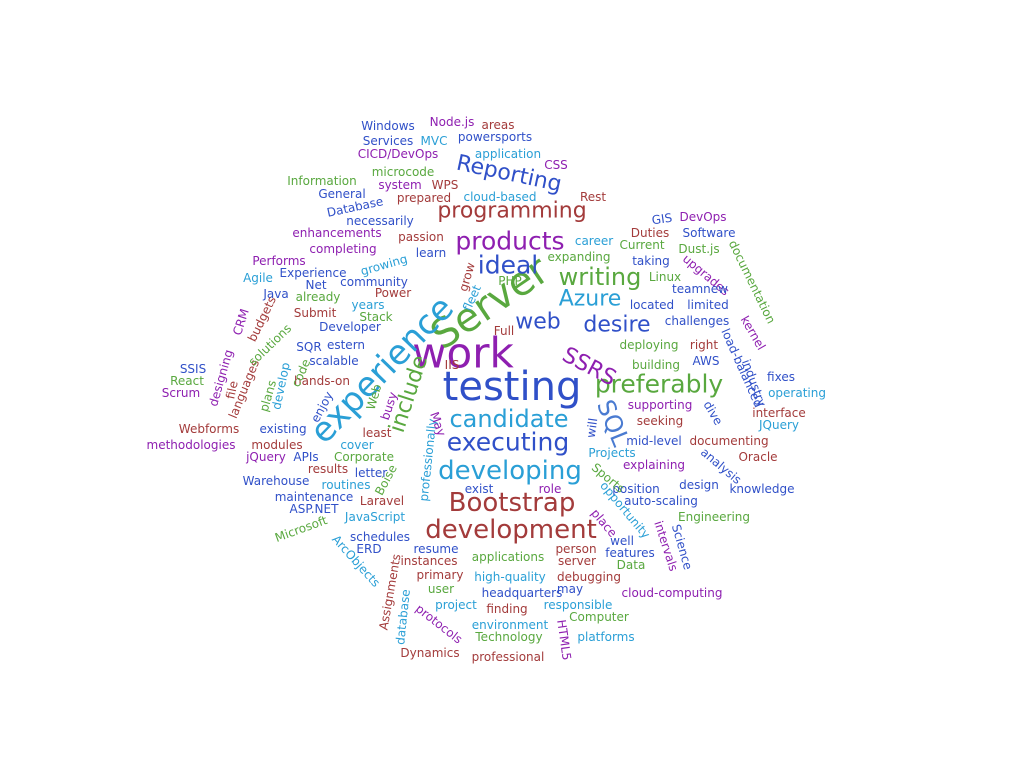  What do you see at coordinates (589, 577) in the screenshot?
I see `word-debugging: debugging` at bounding box center [589, 577].